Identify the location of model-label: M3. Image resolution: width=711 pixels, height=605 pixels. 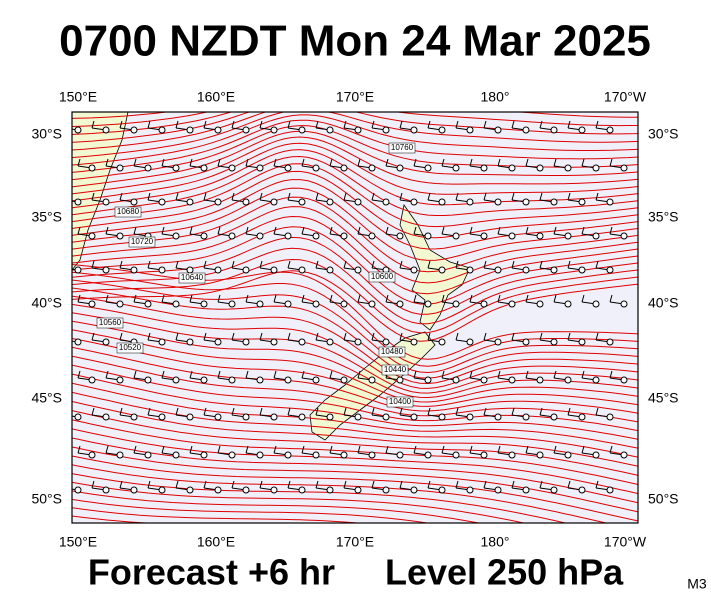
(697, 584).